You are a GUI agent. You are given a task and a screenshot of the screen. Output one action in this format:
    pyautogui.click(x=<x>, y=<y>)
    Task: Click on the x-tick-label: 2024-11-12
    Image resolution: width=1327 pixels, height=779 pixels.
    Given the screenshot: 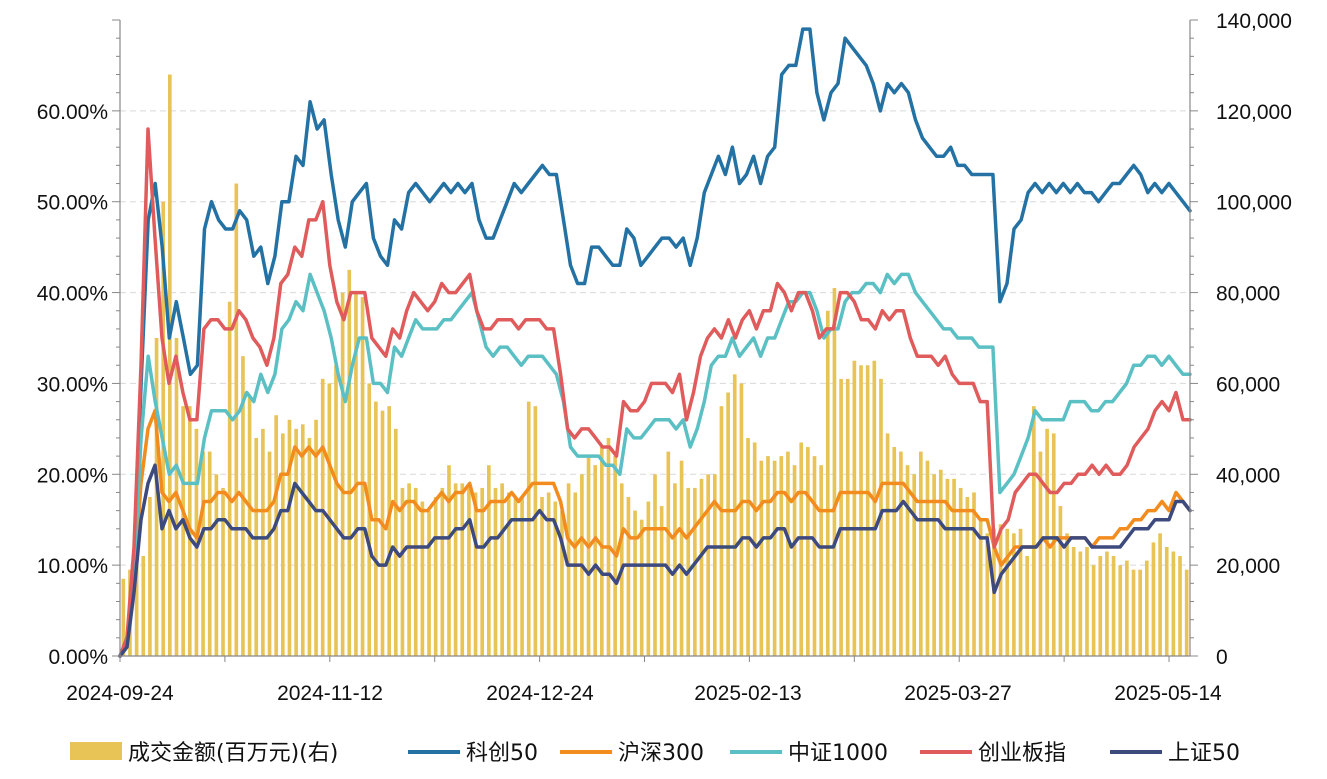 What is the action you would take?
    pyautogui.click(x=330, y=693)
    